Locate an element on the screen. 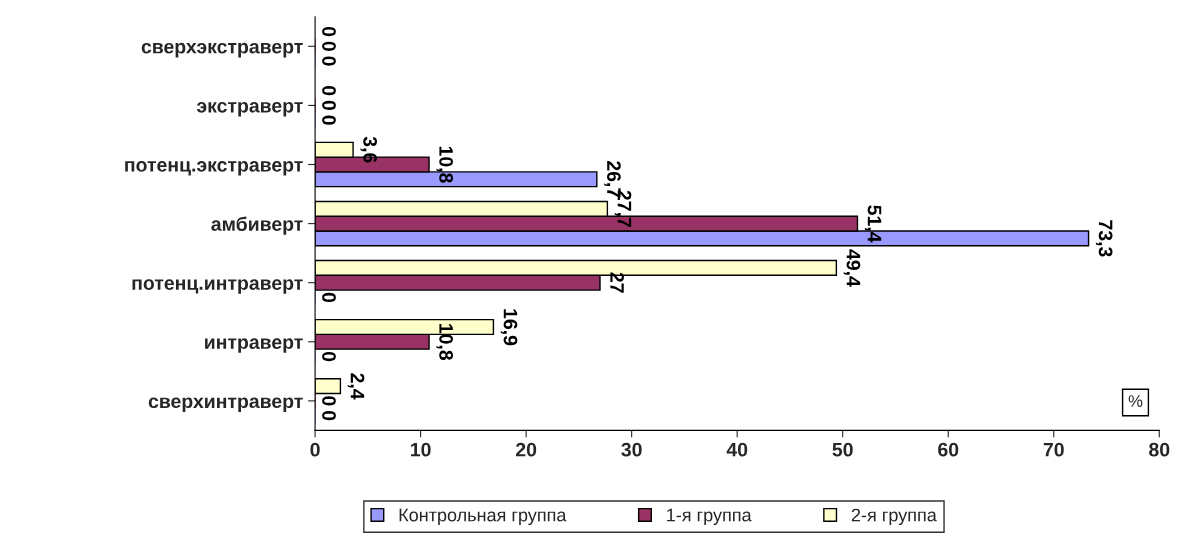  y-tick-label: потенц.экстраверт is located at coordinates (214, 168).